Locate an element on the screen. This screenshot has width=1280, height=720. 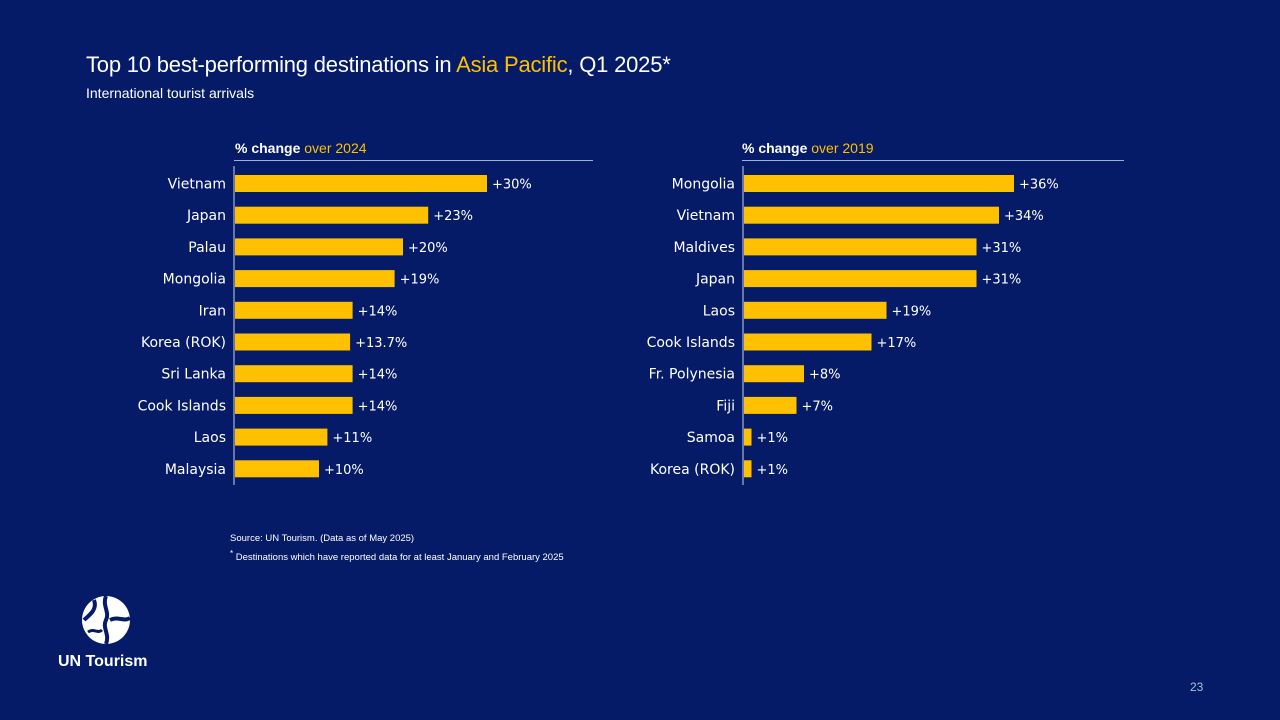
data-label: +20% is located at coordinates (428, 248).